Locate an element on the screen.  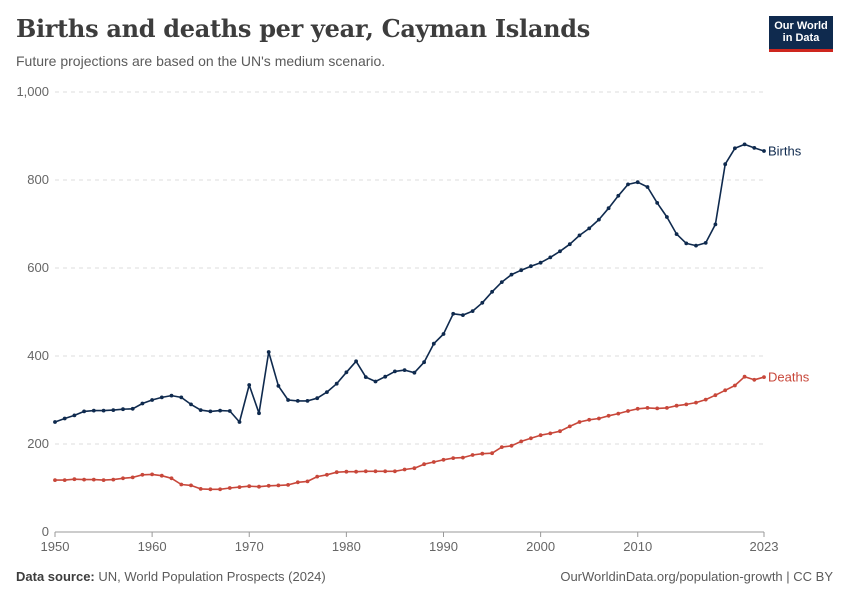
y-tick-label: 1,000 is located at coordinates (32, 91).